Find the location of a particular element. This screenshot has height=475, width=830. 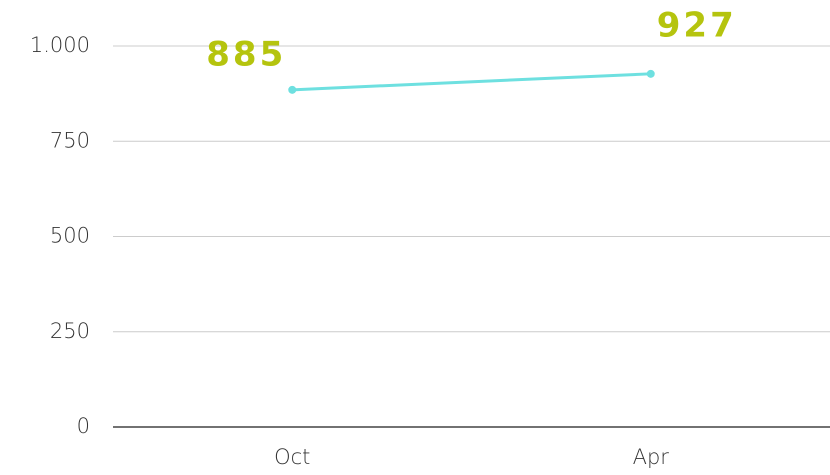

value-label: 885 is located at coordinates (246, 54).